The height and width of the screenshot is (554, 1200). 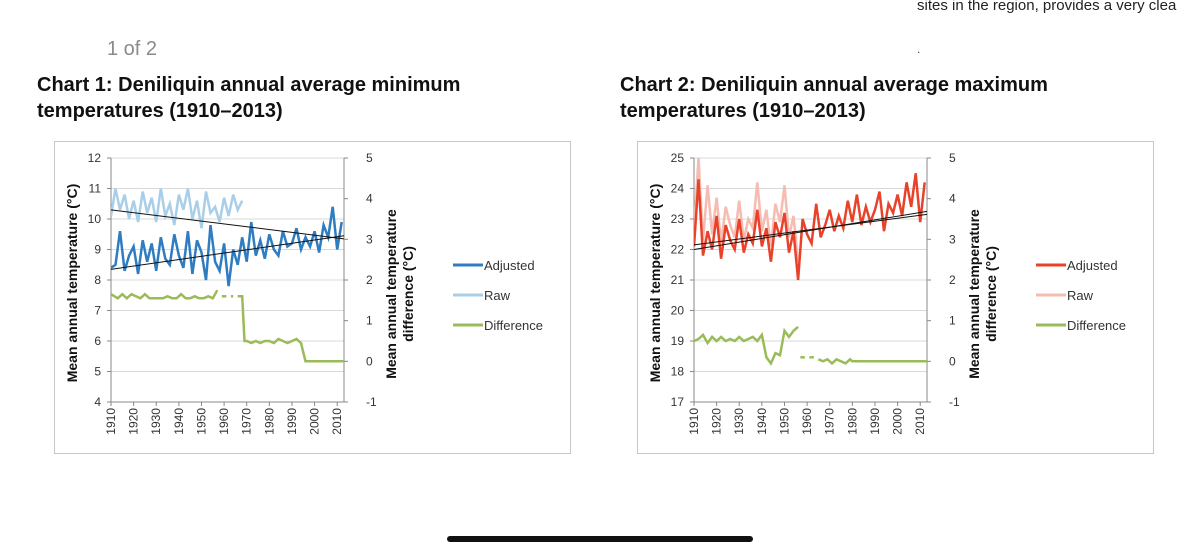 What do you see at coordinates (369, 321) in the screenshot?
I see `chart-1-y2-tick-label: 1` at bounding box center [369, 321].